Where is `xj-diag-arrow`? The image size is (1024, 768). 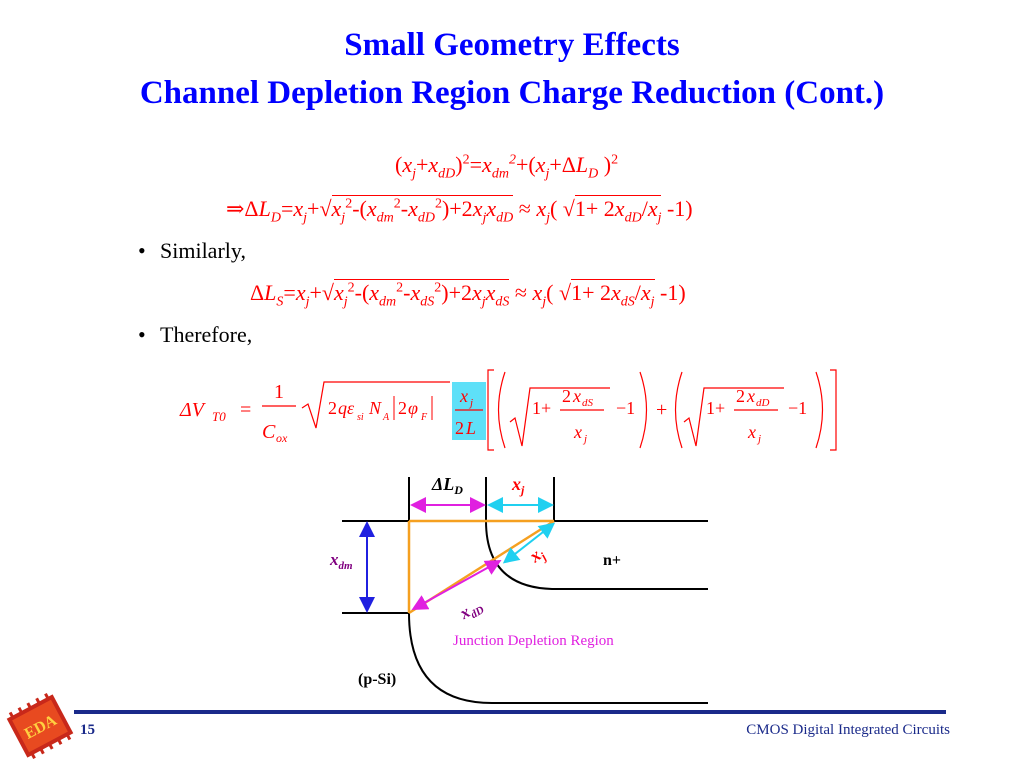 xj-diag-arrow is located at coordinates (529, 543).